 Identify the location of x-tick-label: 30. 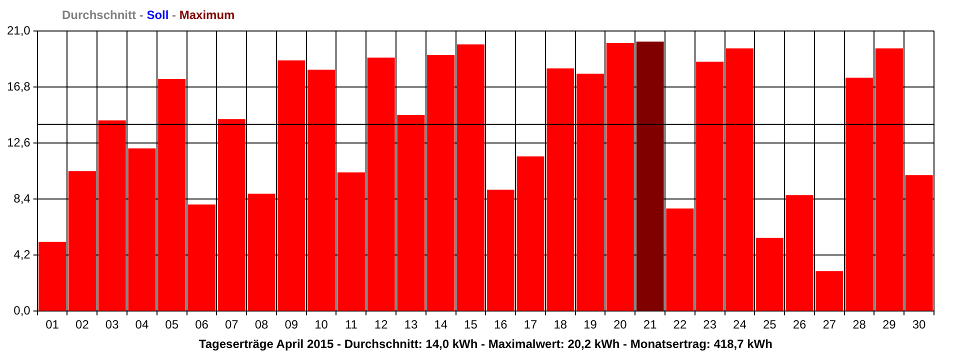
(919, 325).